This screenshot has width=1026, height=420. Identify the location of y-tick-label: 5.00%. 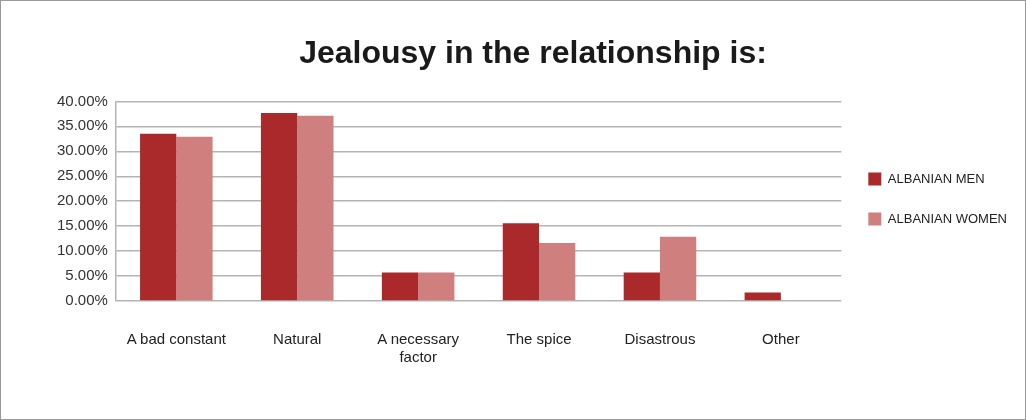
(86, 275).